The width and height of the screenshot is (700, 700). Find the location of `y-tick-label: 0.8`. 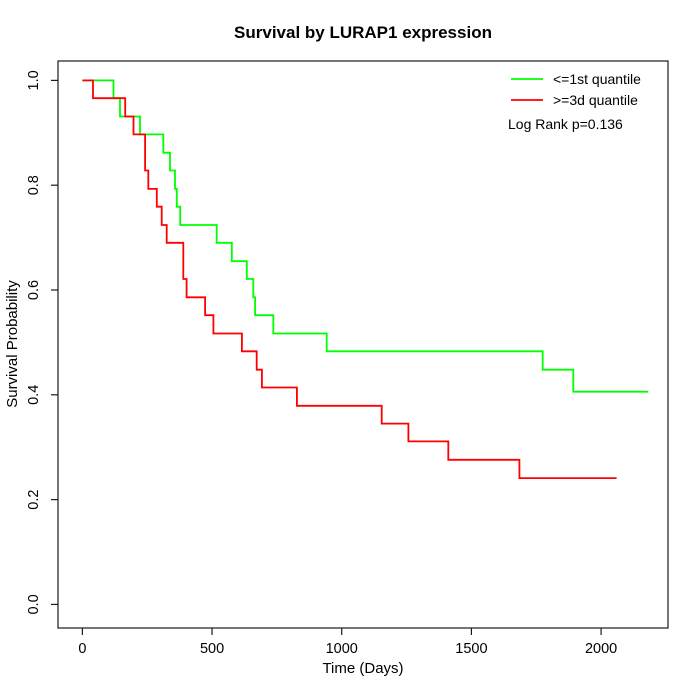

y-tick-label: 0.8 is located at coordinates (34, 185).